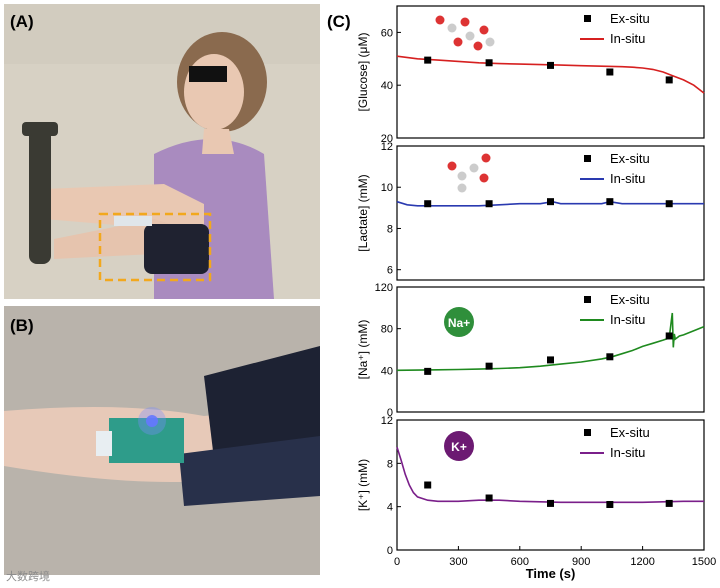 The width and height of the screenshot is (720, 588). I want to click on watermark: 大数跨境, so click(28, 576).